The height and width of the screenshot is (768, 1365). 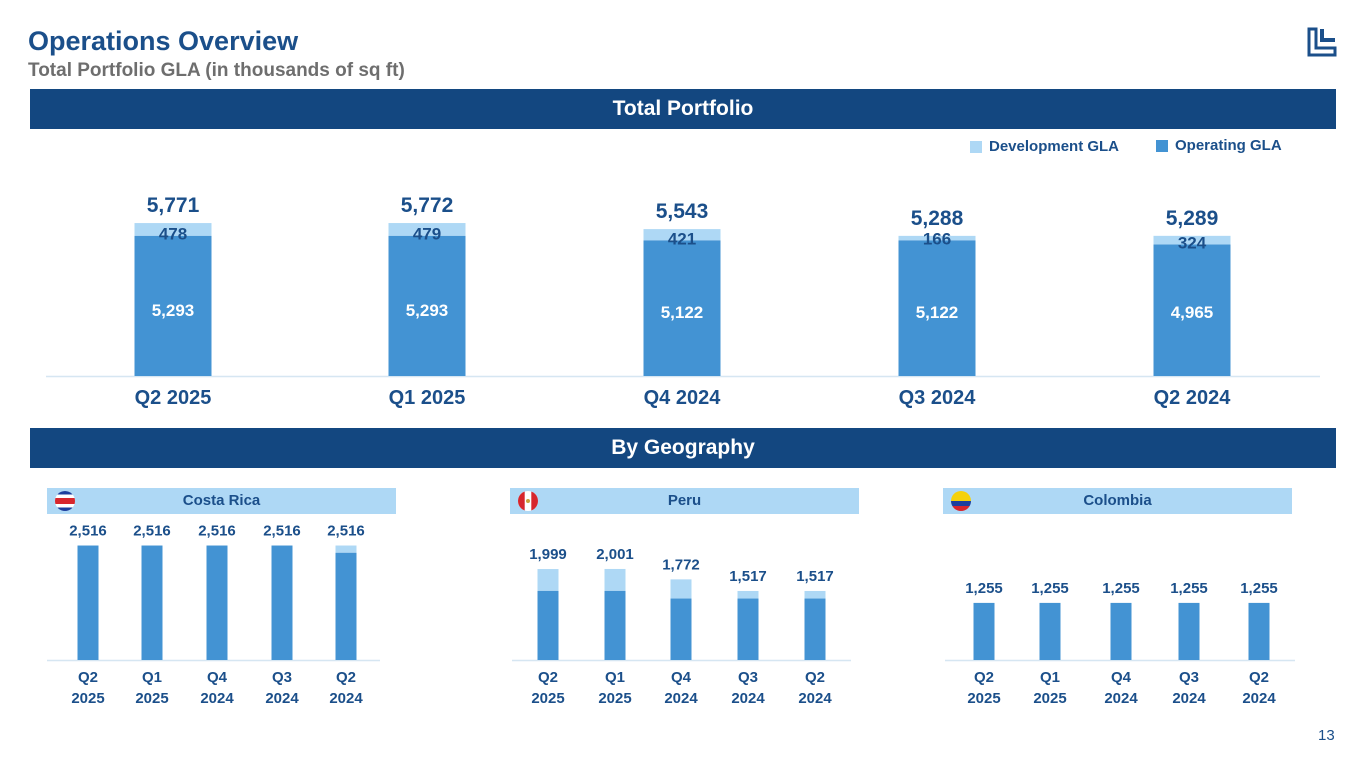 What do you see at coordinates (173, 234) in the screenshot?
I see `development-value-label: 478` at bounding box center [173, 234].